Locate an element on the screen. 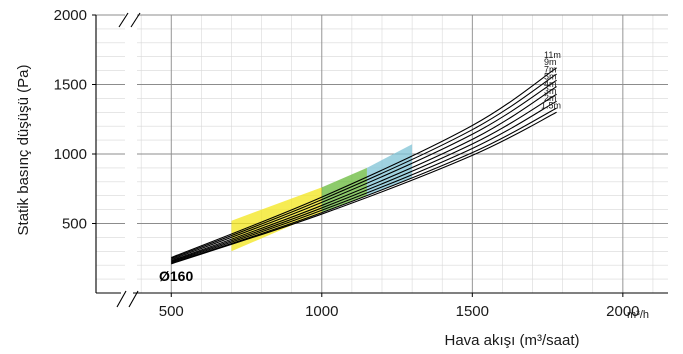  y-tick-label: 1000 is located at coordinates (70, 154).